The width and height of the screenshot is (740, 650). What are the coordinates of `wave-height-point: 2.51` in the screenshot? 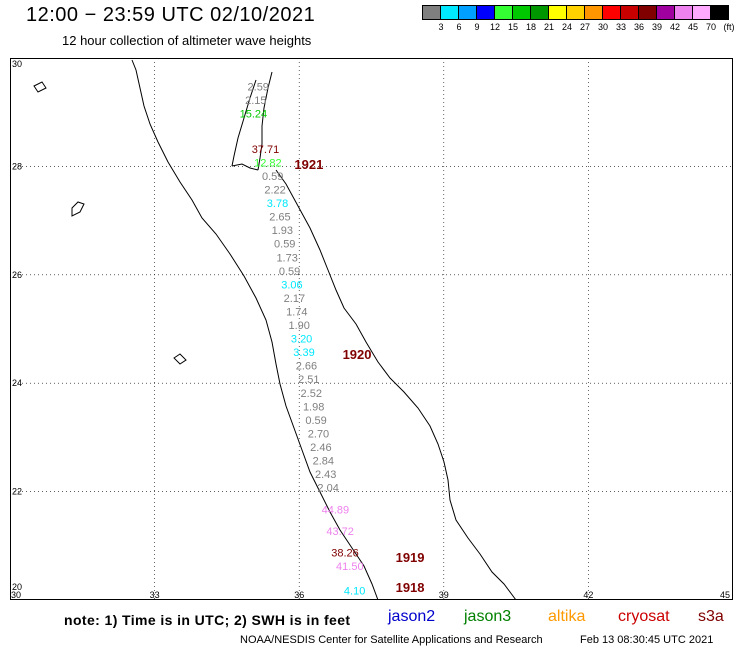 It's located at (308, 380).